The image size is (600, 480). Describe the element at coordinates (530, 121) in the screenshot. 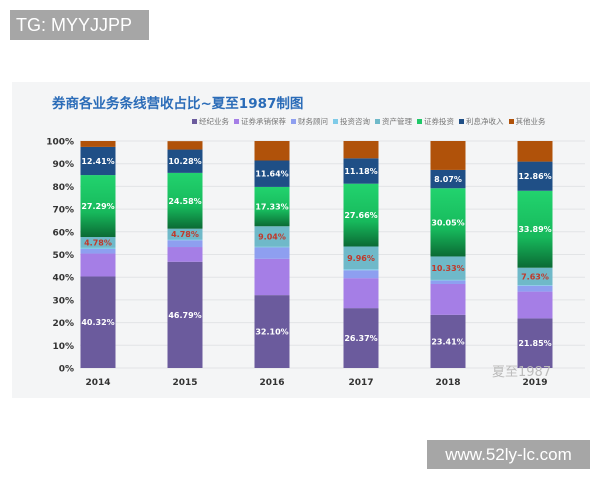

I see `legend-label: 其他业务` at that location.